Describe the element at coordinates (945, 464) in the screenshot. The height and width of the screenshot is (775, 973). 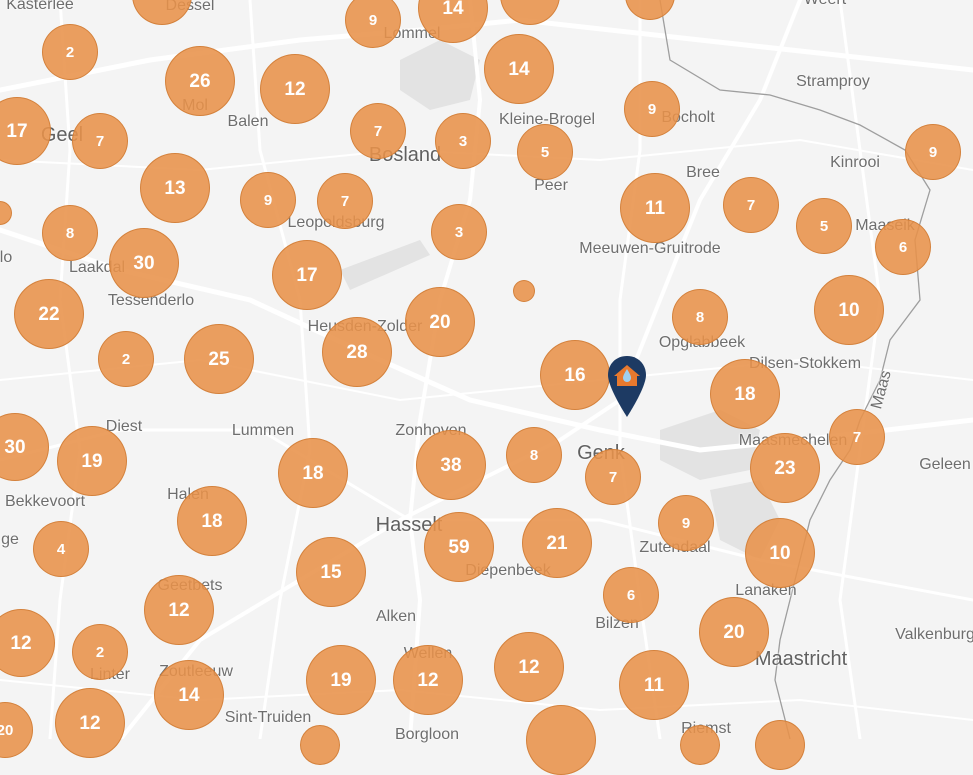
I see `place-label: Geleen` at that location.